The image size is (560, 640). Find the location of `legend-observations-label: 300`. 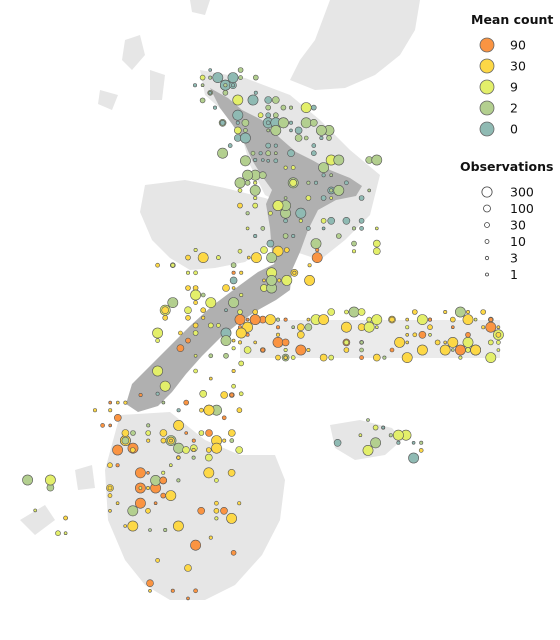

legend-observations-label: 300 is located at coordinates (522, 192).